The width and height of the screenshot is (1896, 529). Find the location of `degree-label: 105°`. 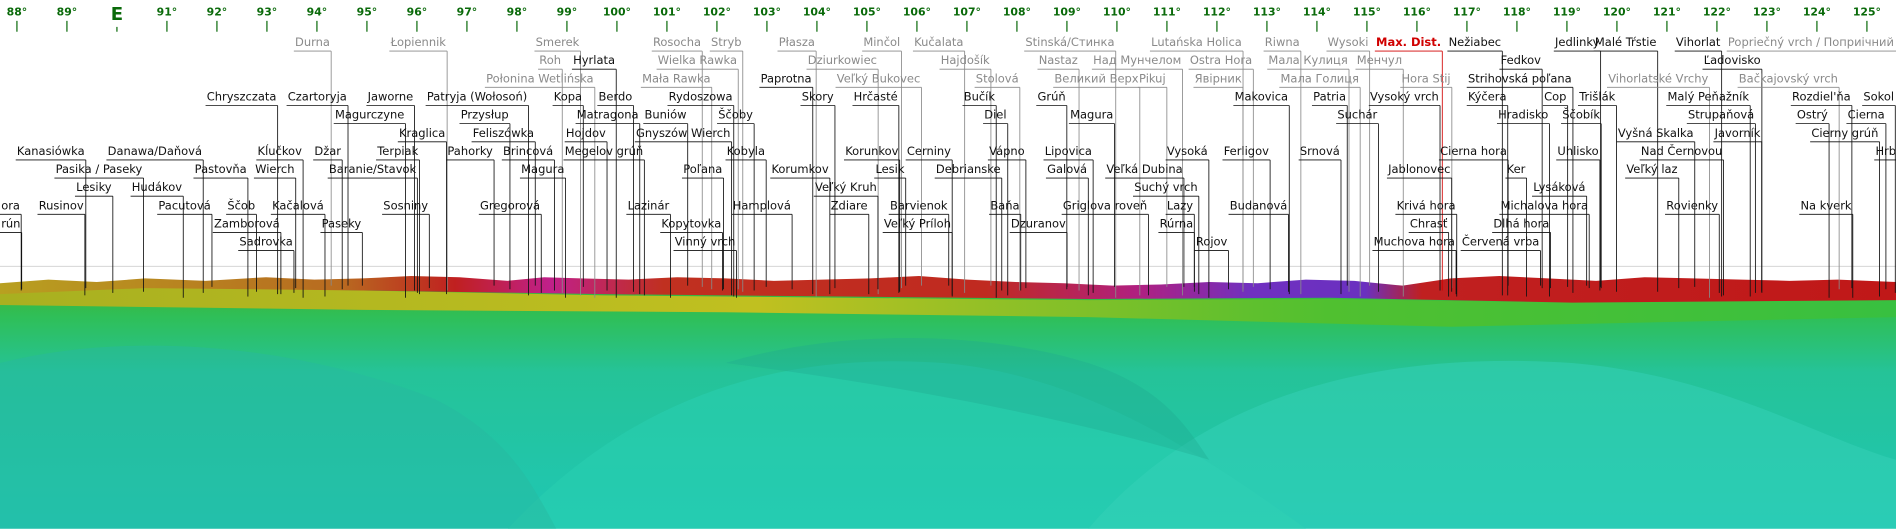

degree-label: 105° is located at coordinates (867, 11).